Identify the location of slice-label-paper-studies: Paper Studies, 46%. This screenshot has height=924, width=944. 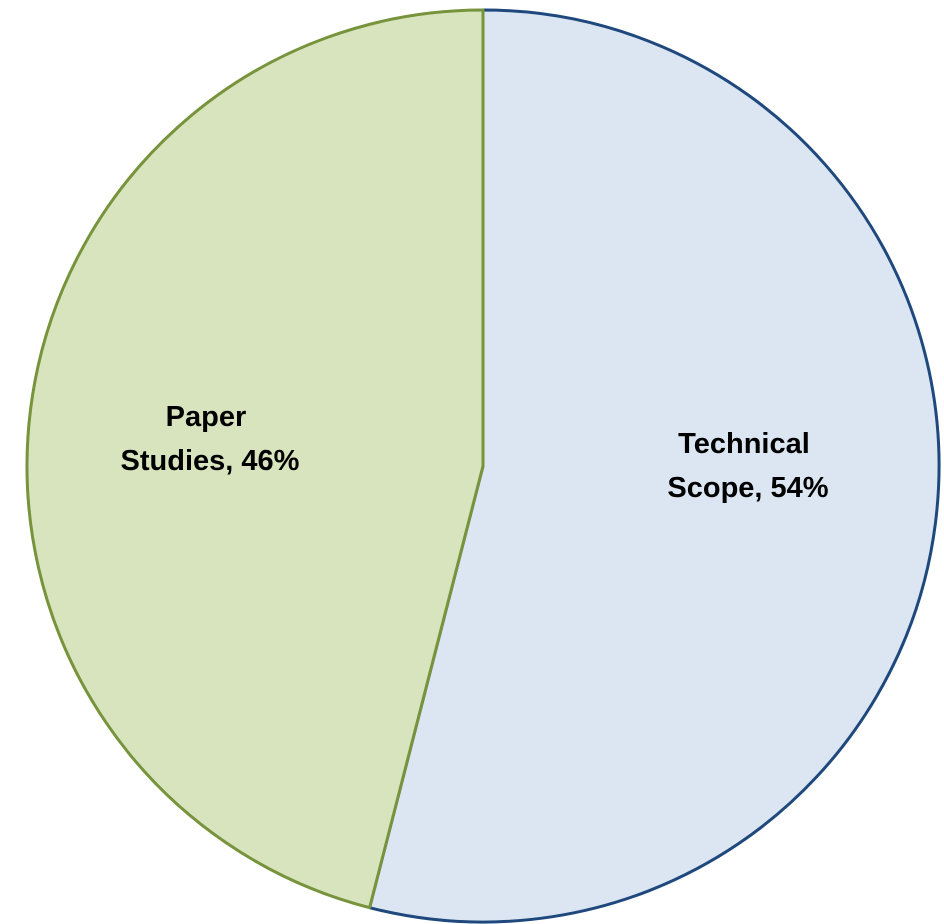
(210, 439).